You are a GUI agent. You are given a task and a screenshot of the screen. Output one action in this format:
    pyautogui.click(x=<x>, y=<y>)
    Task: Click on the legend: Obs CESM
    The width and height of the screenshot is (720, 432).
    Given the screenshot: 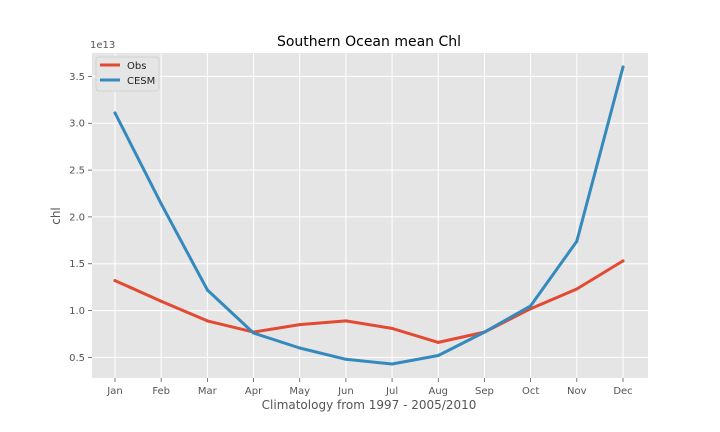 What is the action you would take?
    pyautogui.click(x=127, y=74)
    